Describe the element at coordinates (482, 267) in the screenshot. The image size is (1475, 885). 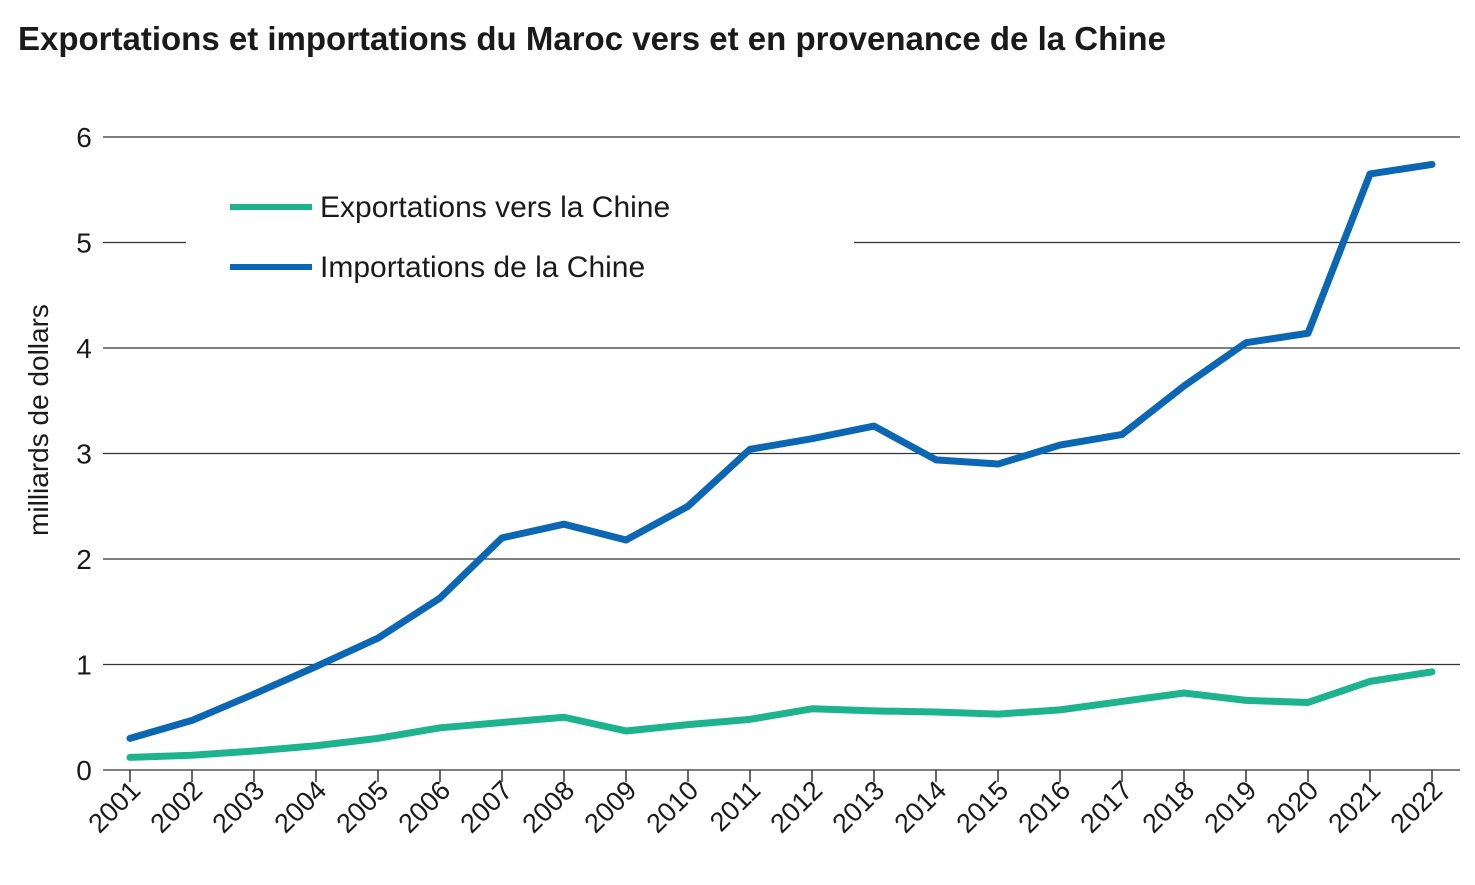
I see `legend-label: Importations de la Chine` at that location.